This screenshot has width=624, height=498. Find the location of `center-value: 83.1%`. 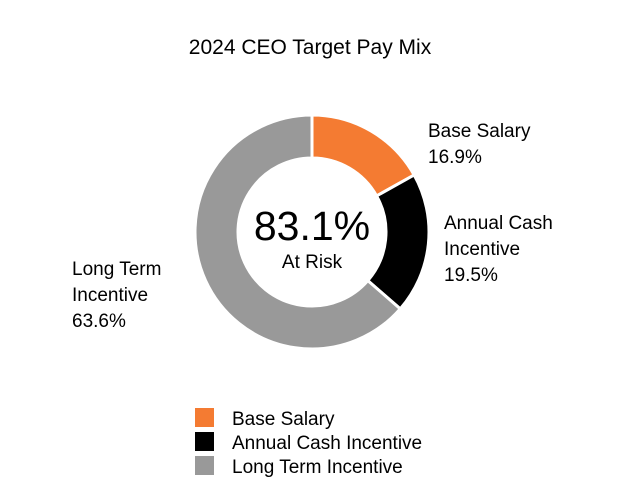

center-value: 83.1% is located at coordinates (312, 226).